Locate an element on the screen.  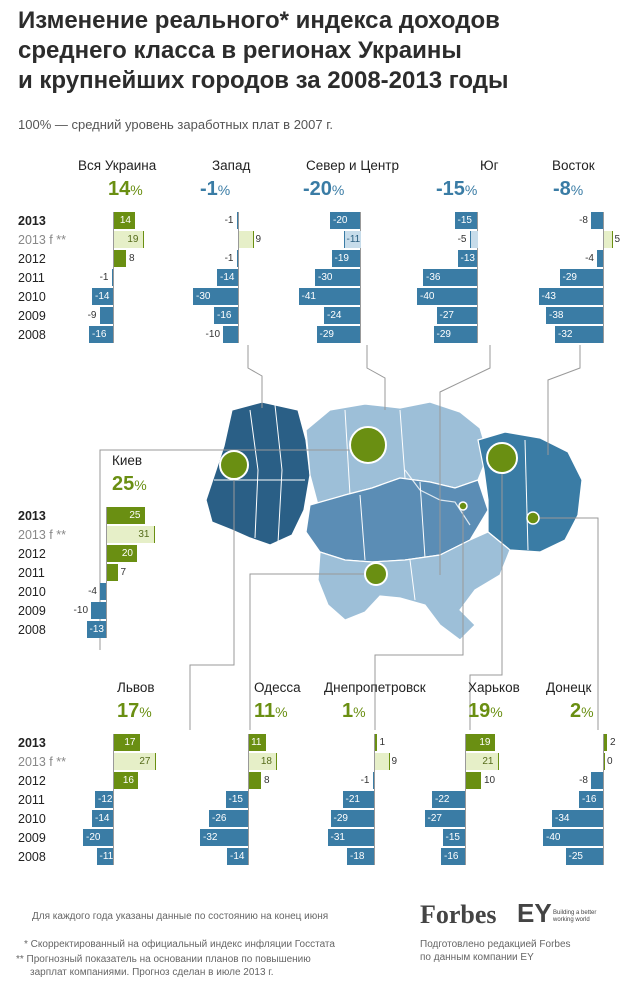
panel-1-bar-year-2012 is located at coordinates (237, 258).